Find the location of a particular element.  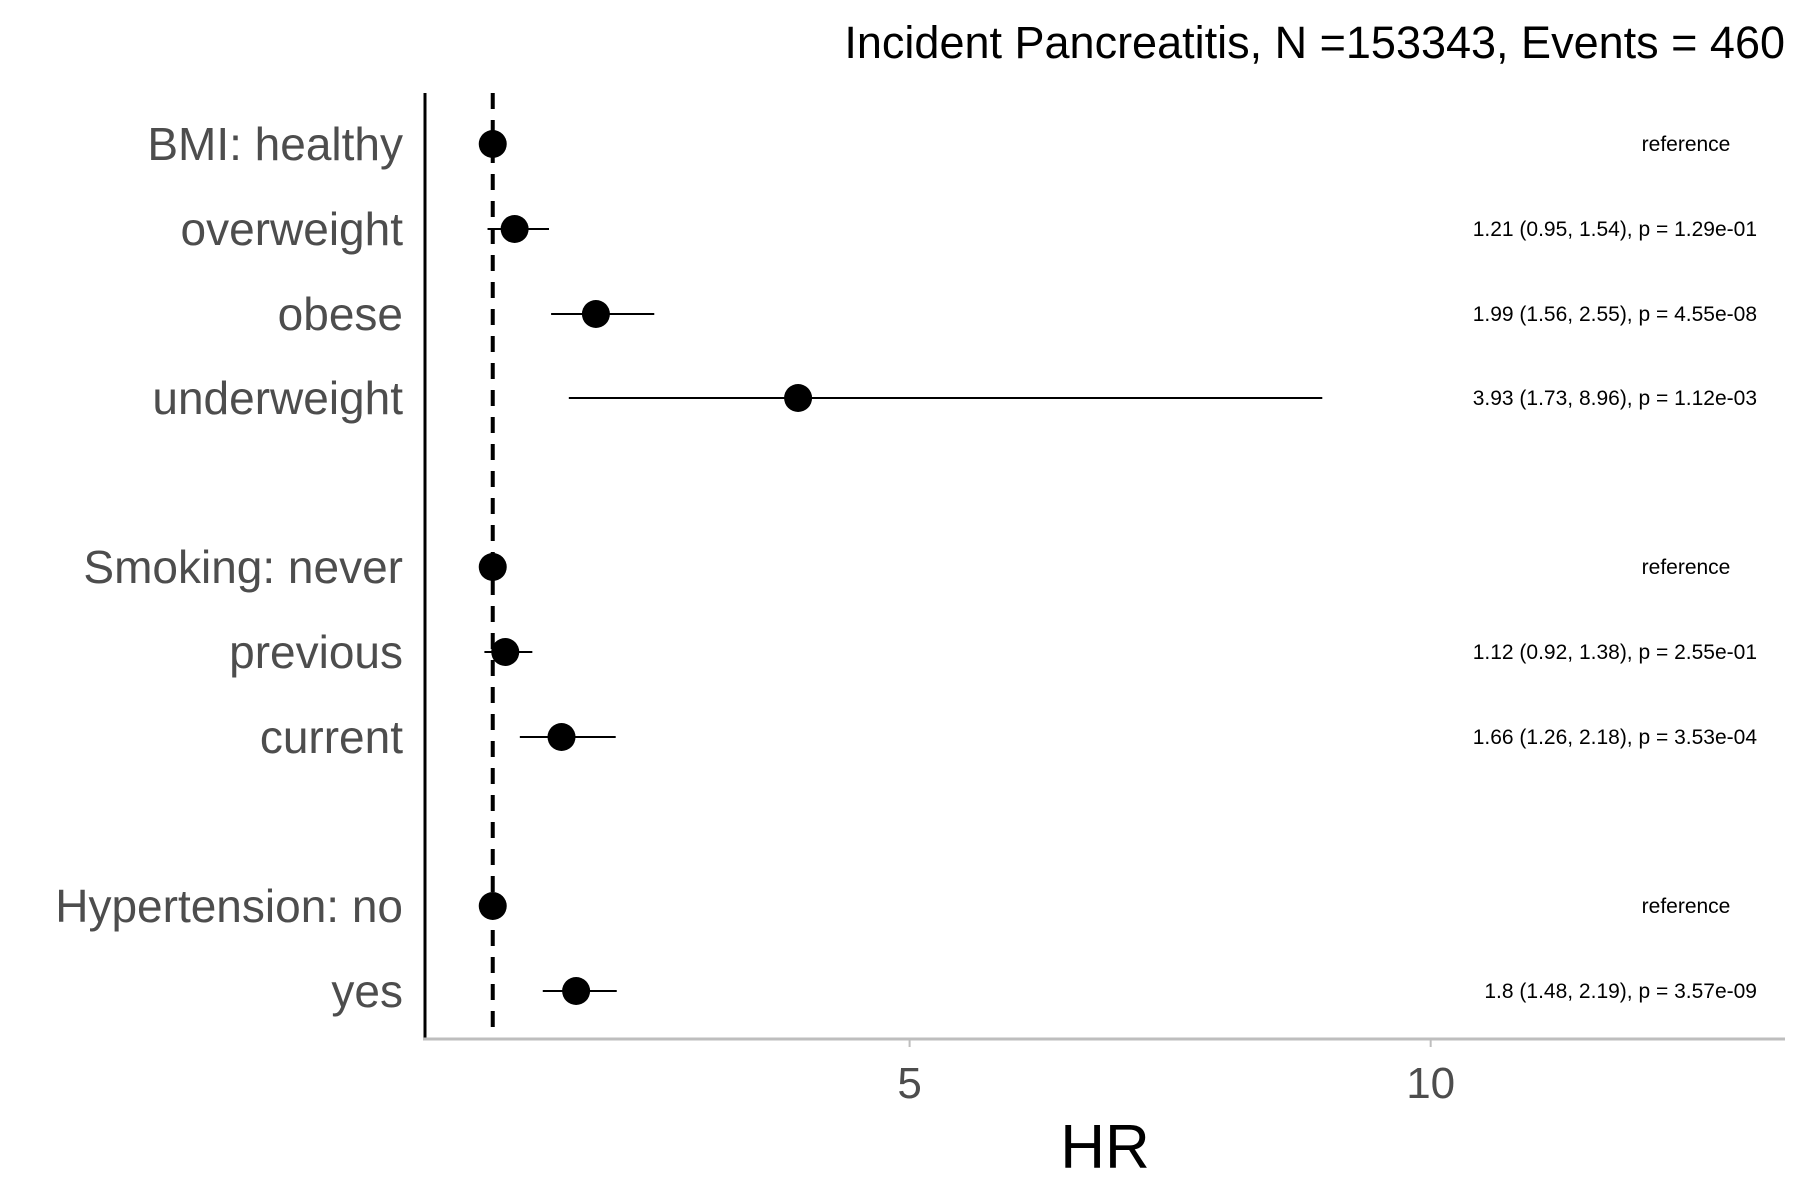

row-label: previous is located at coordinates (316, 652).